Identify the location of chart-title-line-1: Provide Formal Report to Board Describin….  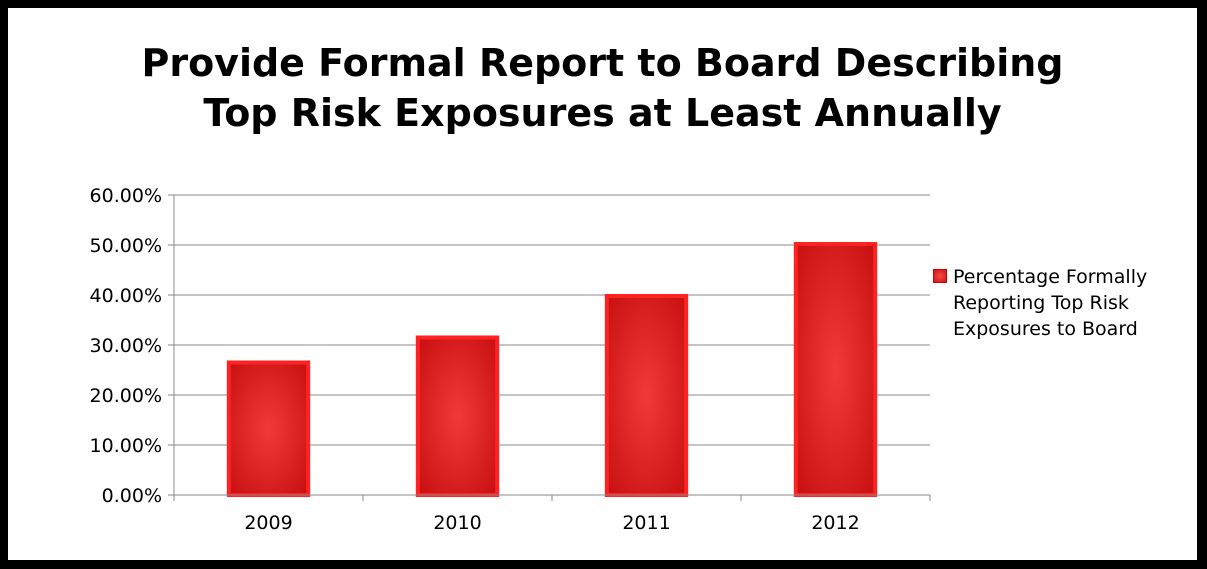
(602, 63).